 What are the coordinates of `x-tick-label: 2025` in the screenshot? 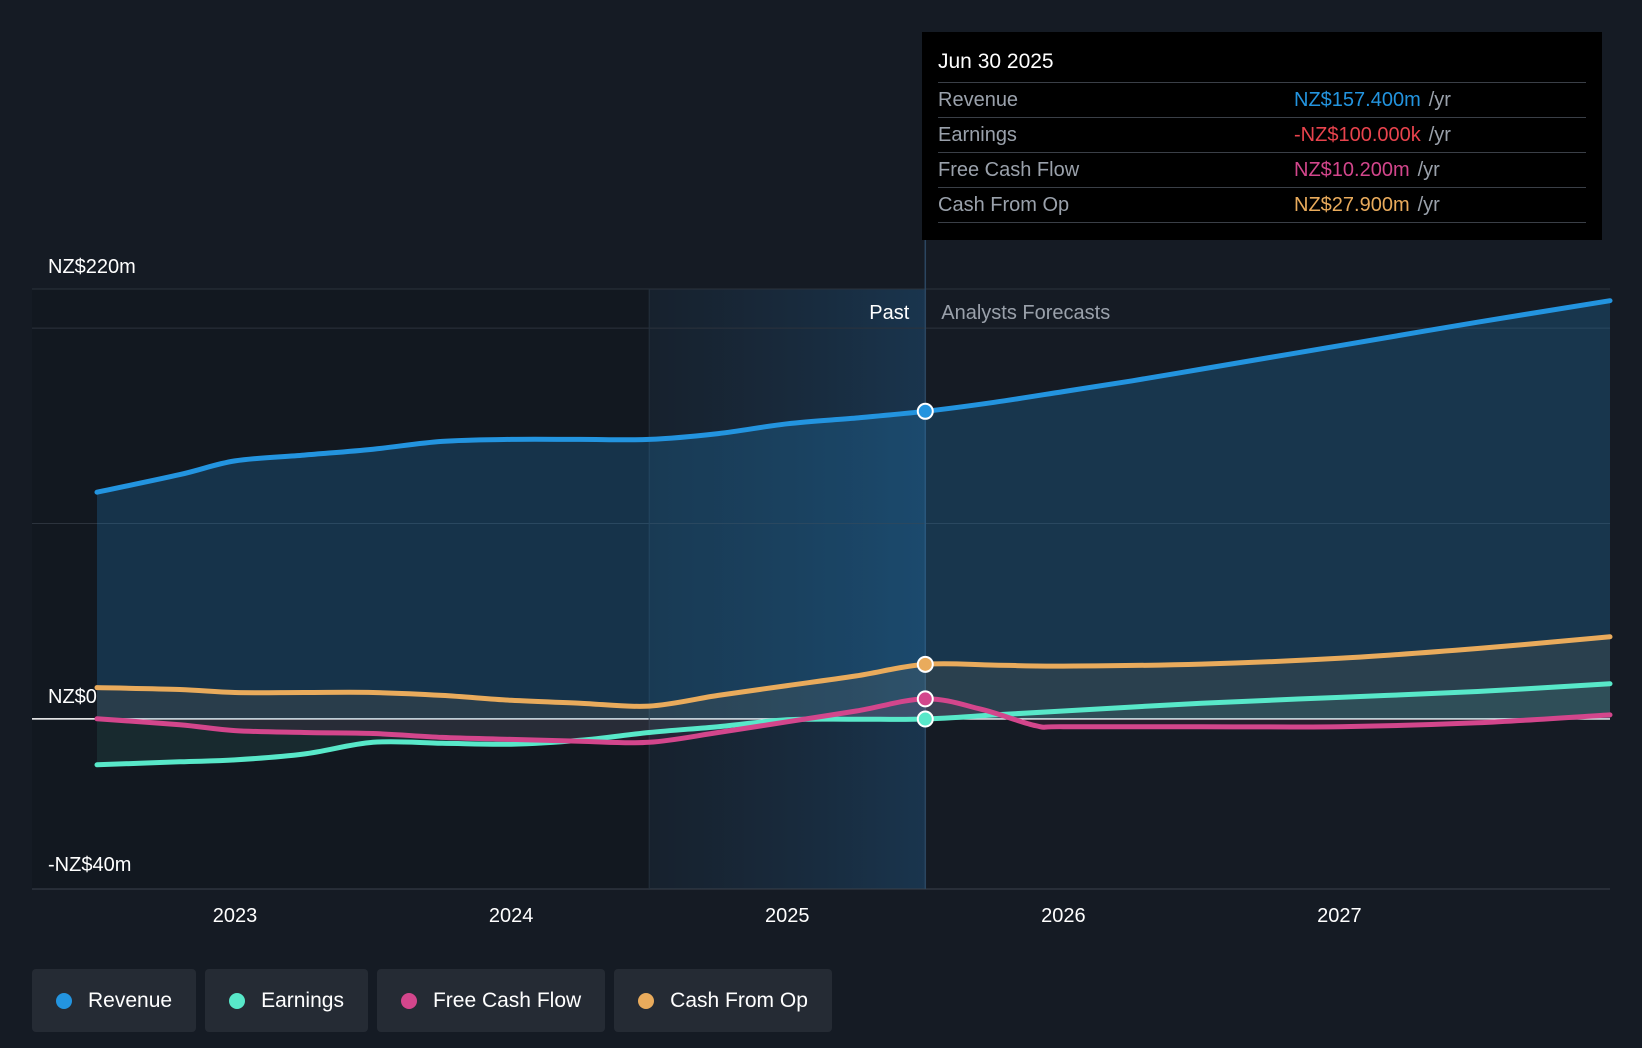 It's located at (787, 916).